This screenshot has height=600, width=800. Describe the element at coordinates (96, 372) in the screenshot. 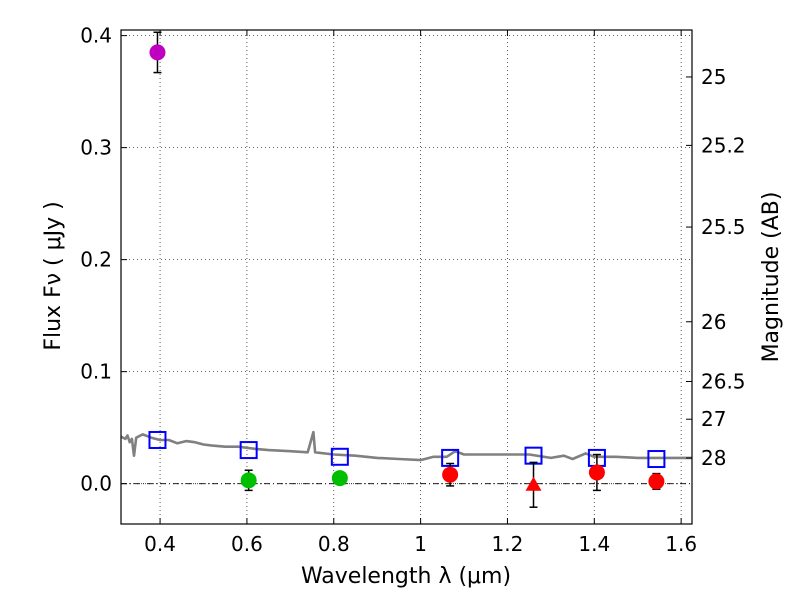

I see `y-tick-label: 0.1` at that location.